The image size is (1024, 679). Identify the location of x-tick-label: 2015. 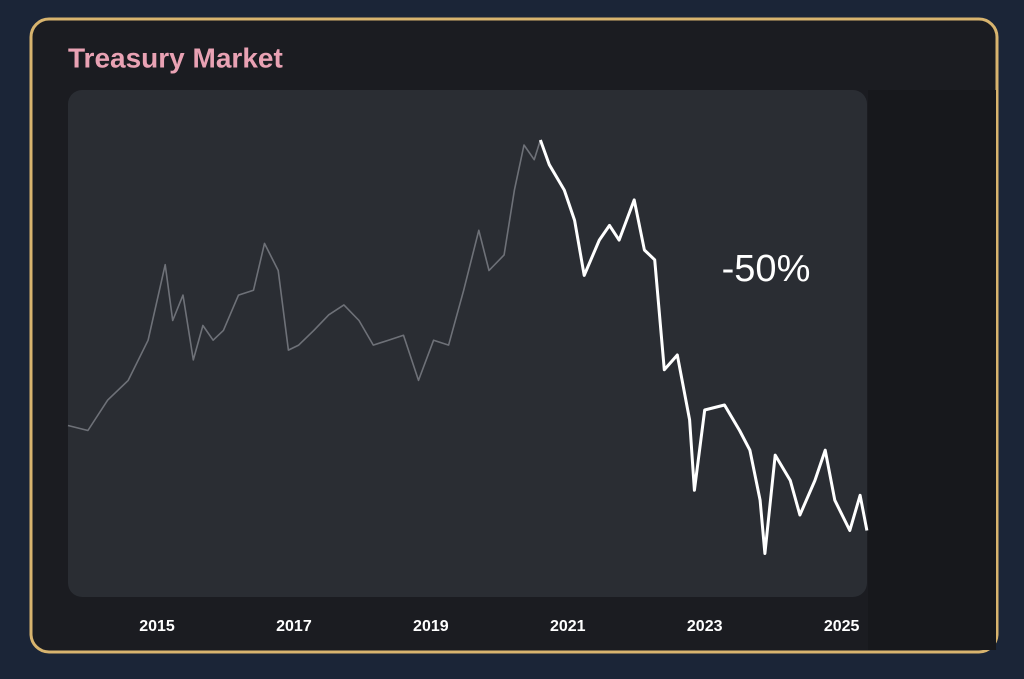
(157, 626).